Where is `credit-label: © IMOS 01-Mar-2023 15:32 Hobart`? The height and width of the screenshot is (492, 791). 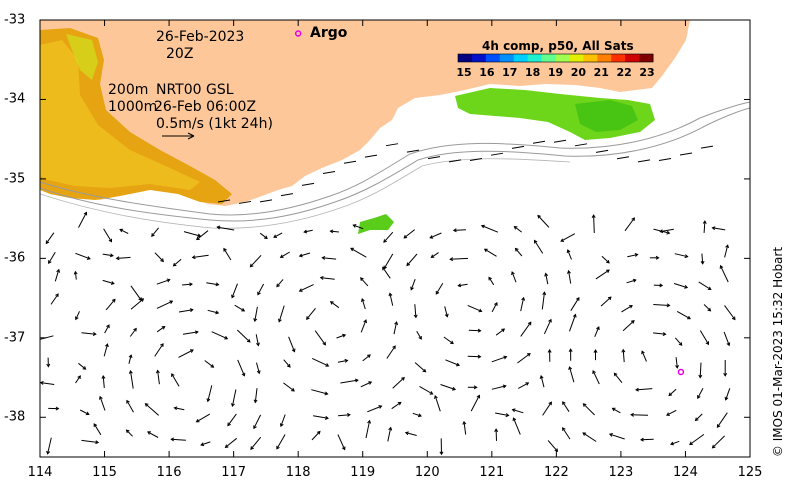
credit-label: © IMOS 01-Mar-2023 15:32 Hobart is located at coordinates (778, 352).